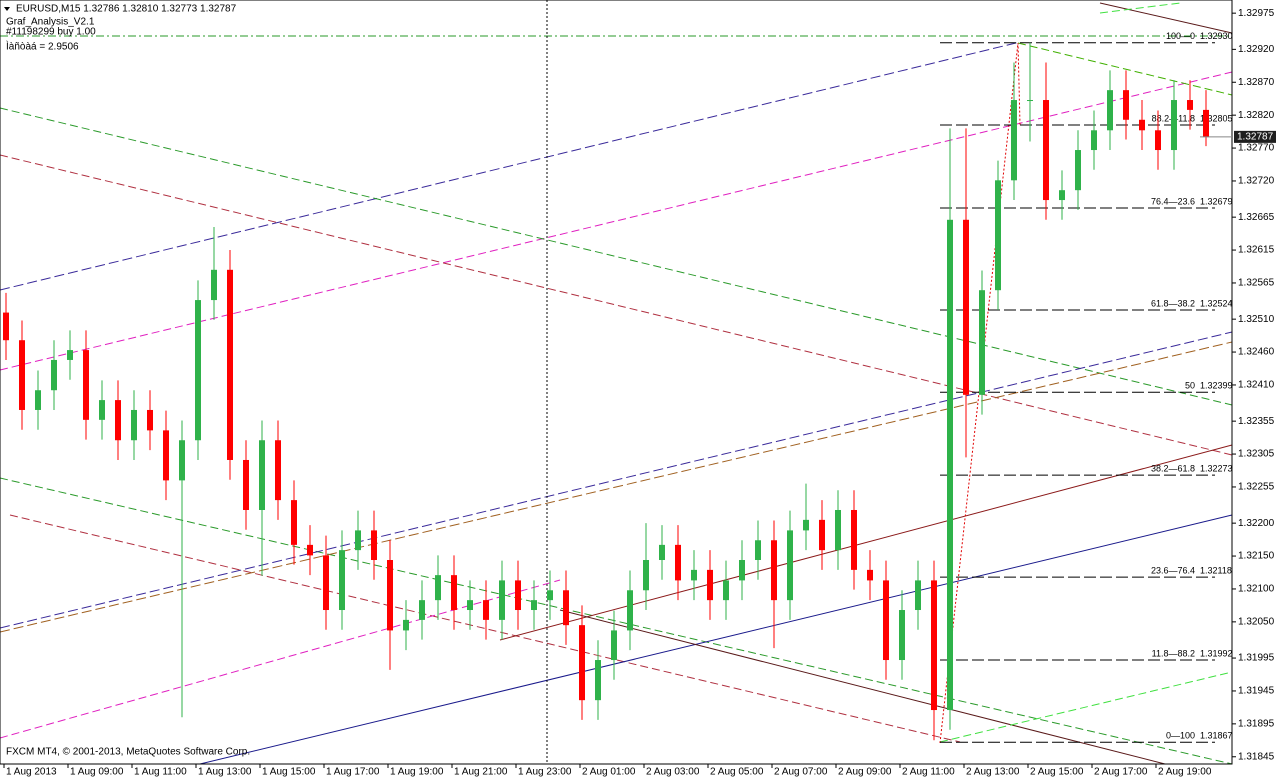 This screenshot has width=1276, height=779. Describe the element at coordinates (1256, 115) in the screenshot. I see `y-tick-label: 1.32820` at that location.